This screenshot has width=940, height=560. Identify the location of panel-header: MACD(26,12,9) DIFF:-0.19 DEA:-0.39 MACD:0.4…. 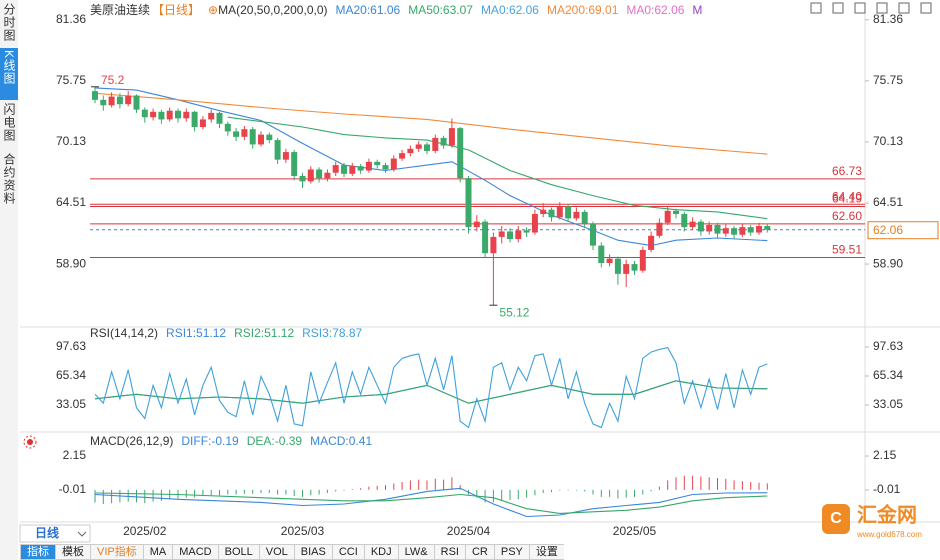
(231, 441).